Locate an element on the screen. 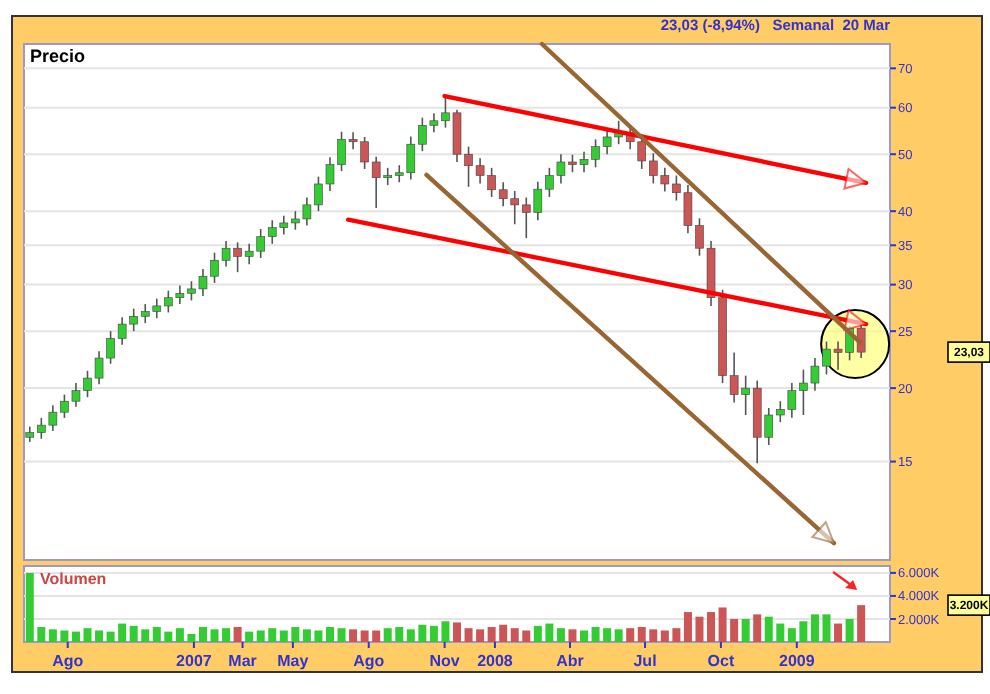 The image size is (990, 694). x-tick-label: Mar is located at coordinates (242, 661).